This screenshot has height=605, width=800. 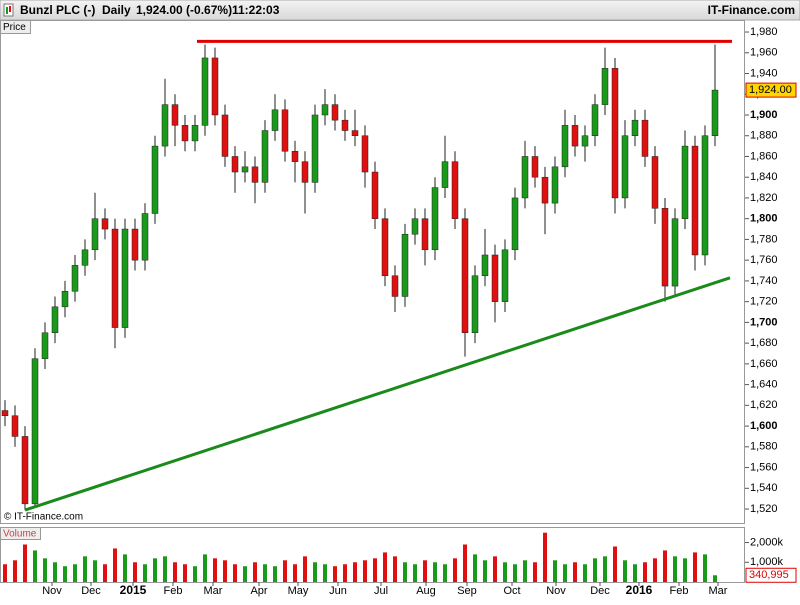 I want to click on panel-label-box, so click(x=15, y=27).